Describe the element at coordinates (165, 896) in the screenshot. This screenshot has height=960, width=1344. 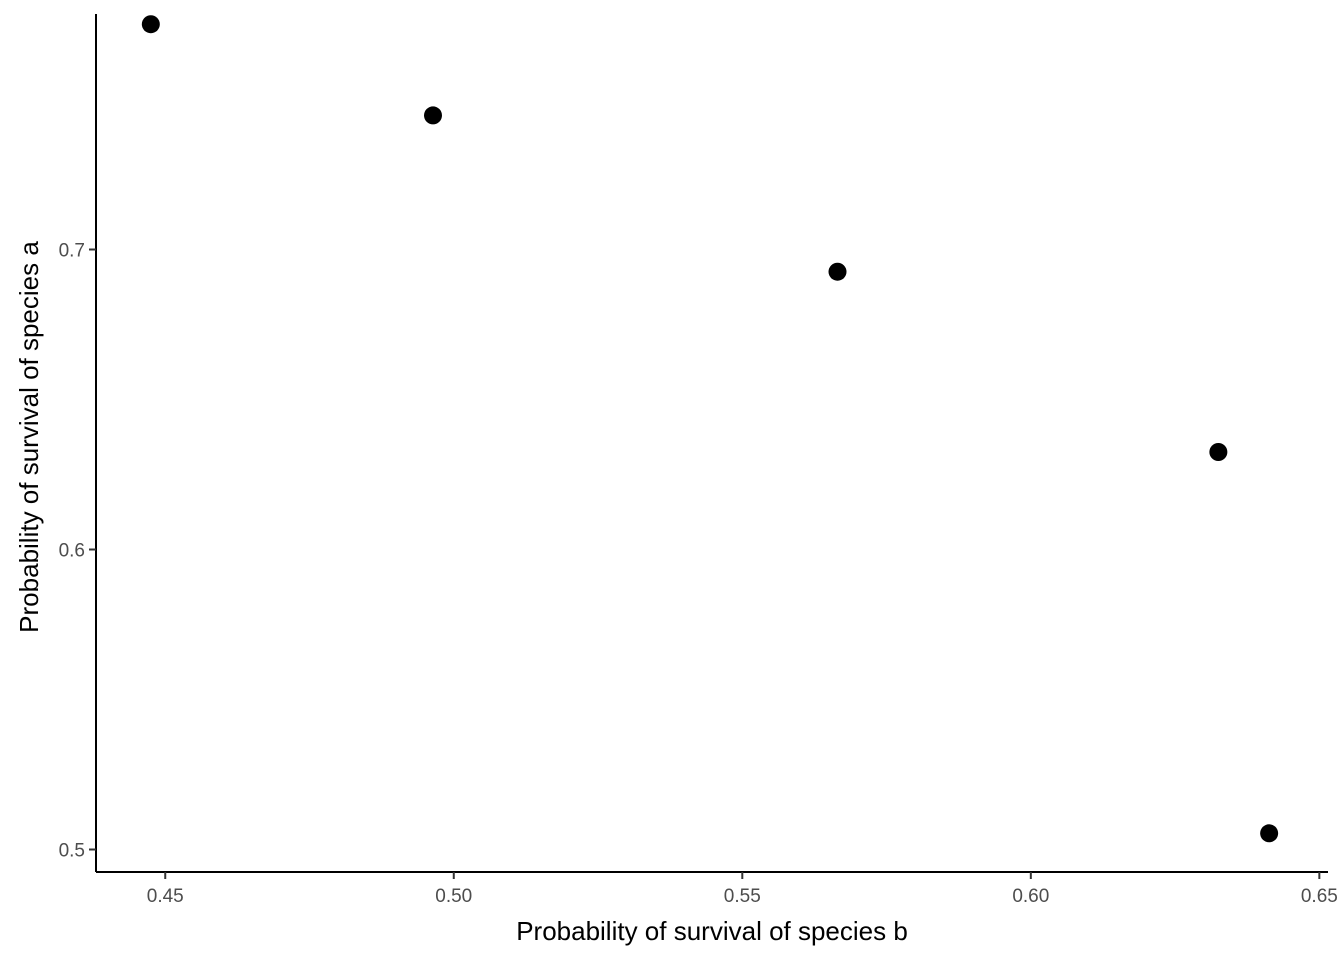
I see `x-tick-label: 0.45` at that location.